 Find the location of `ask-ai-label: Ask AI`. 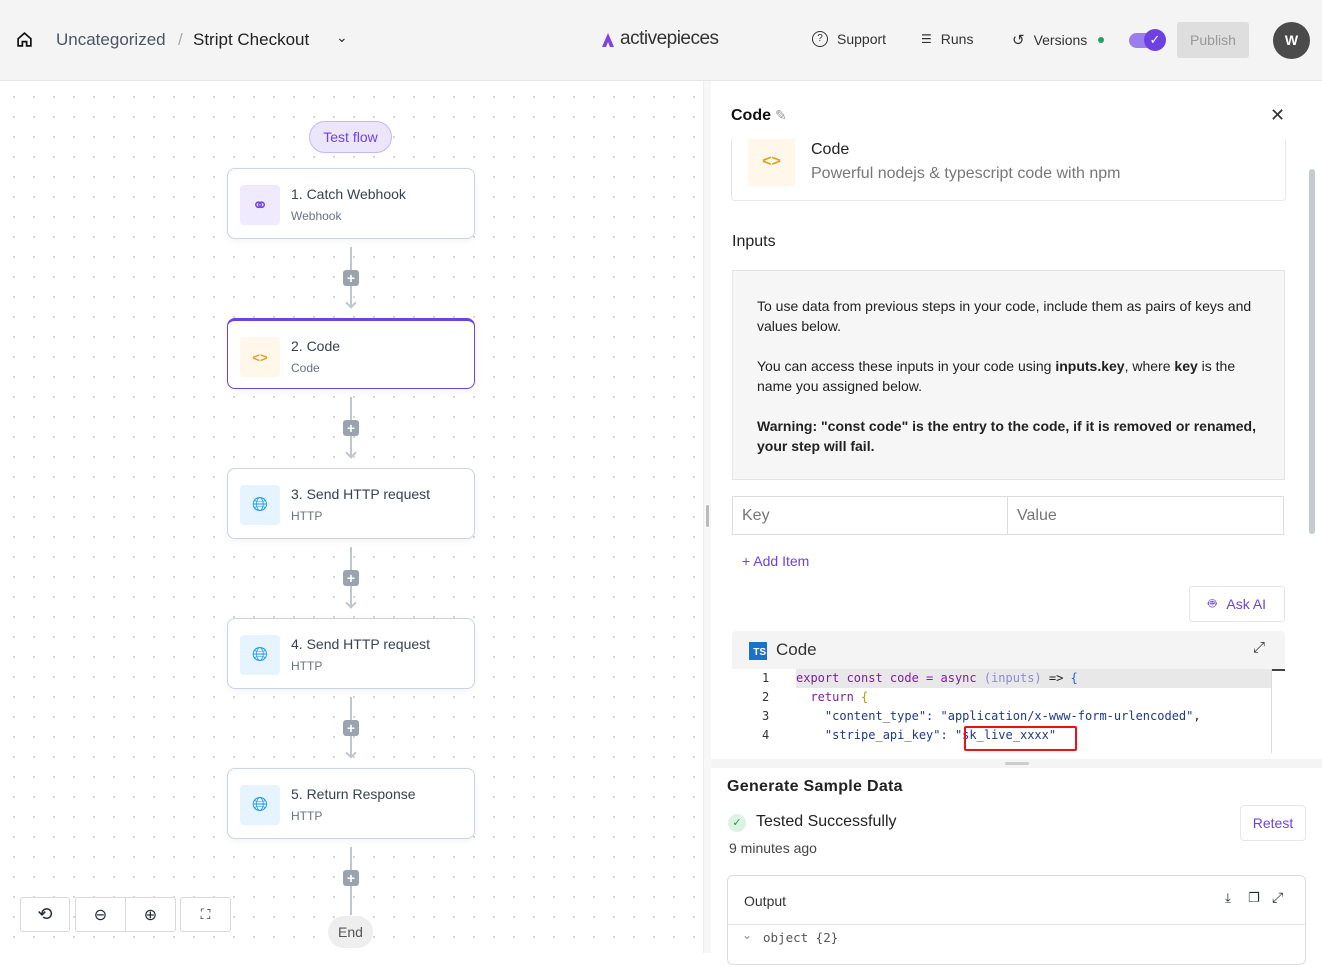

ask-ai-label: Ask AI is located at coordinates (1246, 604).